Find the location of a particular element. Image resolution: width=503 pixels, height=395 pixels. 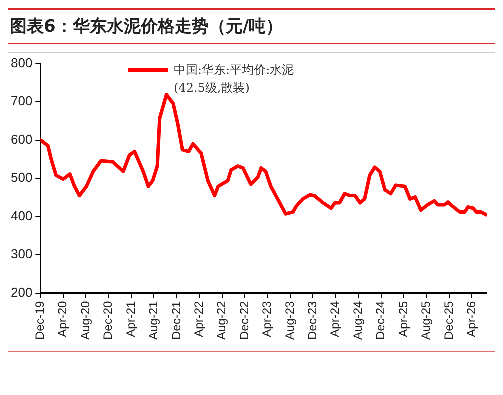

x-tick-label: Aug-25 is located at coordinates (426, 320).